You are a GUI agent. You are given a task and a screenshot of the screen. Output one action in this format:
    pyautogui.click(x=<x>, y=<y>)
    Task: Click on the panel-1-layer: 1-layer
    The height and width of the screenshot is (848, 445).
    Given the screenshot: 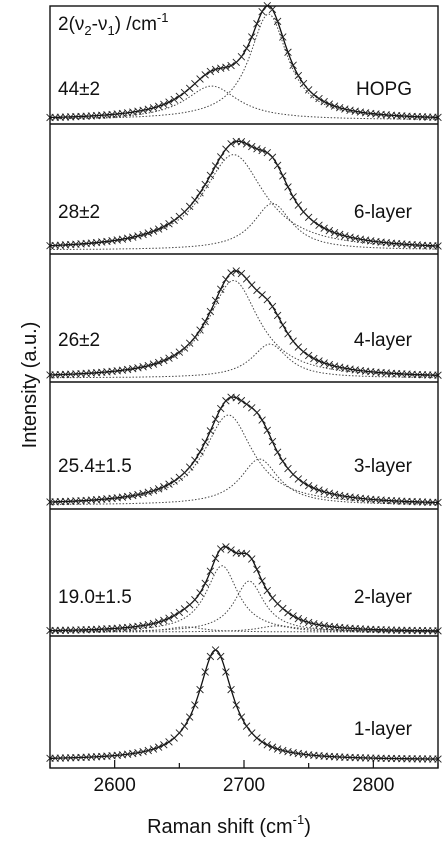 What is the action you would take?
    pyautogui.click(x=244, y=704)
    